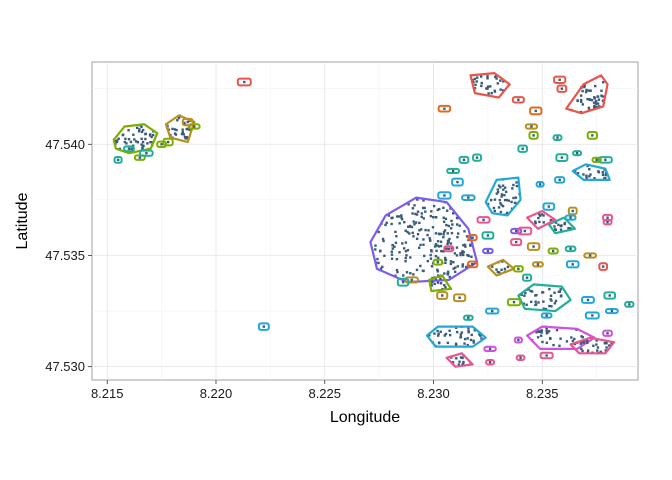 The image size is (672, 480). I want to click on y-axis-title: Latitude, so click(22, 220).